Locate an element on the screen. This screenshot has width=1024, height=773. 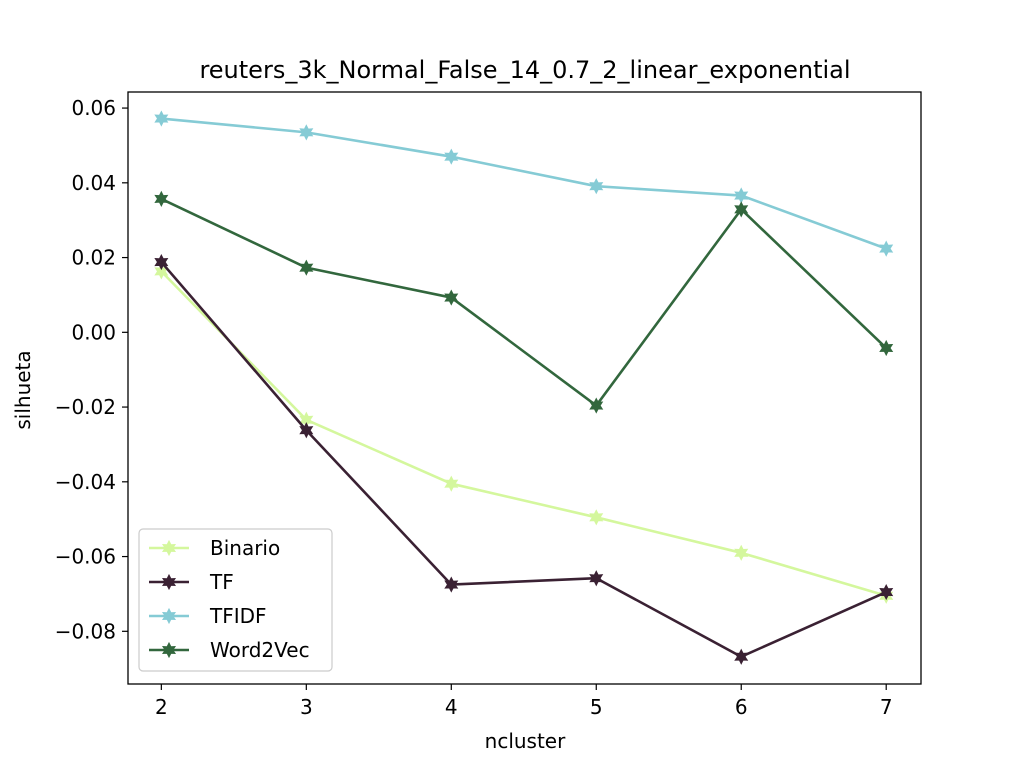
legend-label-tfidf: TFIDF is located at coordinates (238, 616).